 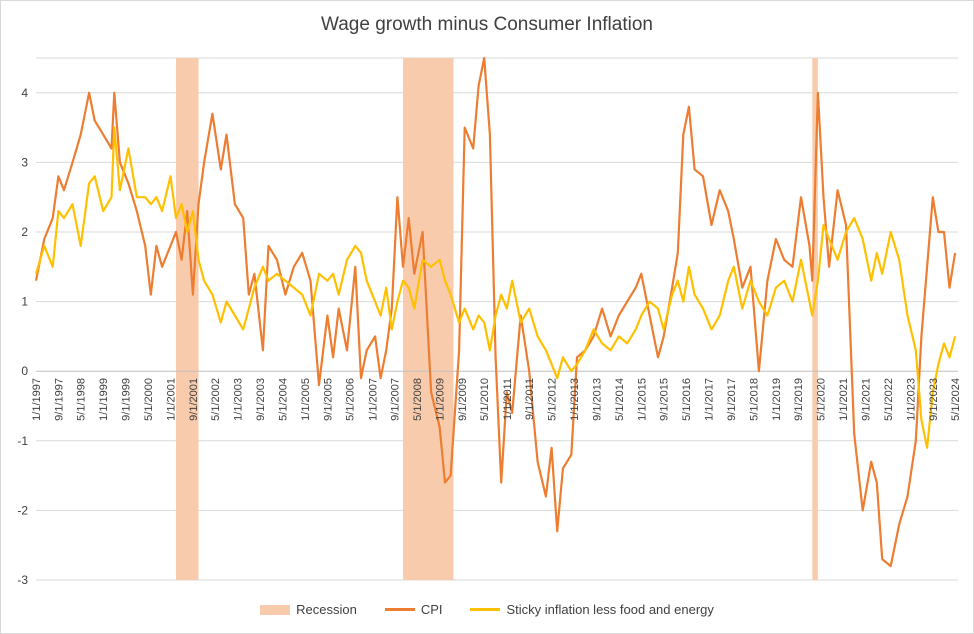 I want to click on x-tick-label: 9/1/2021, so click(x=867, y=399).